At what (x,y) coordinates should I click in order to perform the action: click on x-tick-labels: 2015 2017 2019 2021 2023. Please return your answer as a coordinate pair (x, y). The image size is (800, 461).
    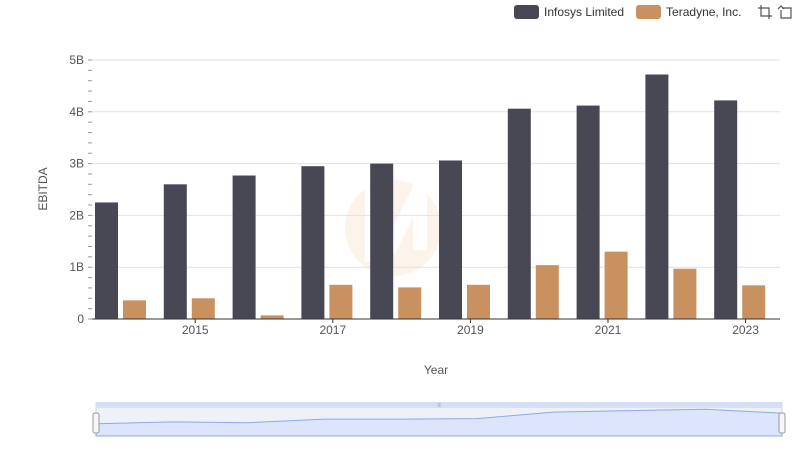
    Looking at the image, I should click on (470, 328).